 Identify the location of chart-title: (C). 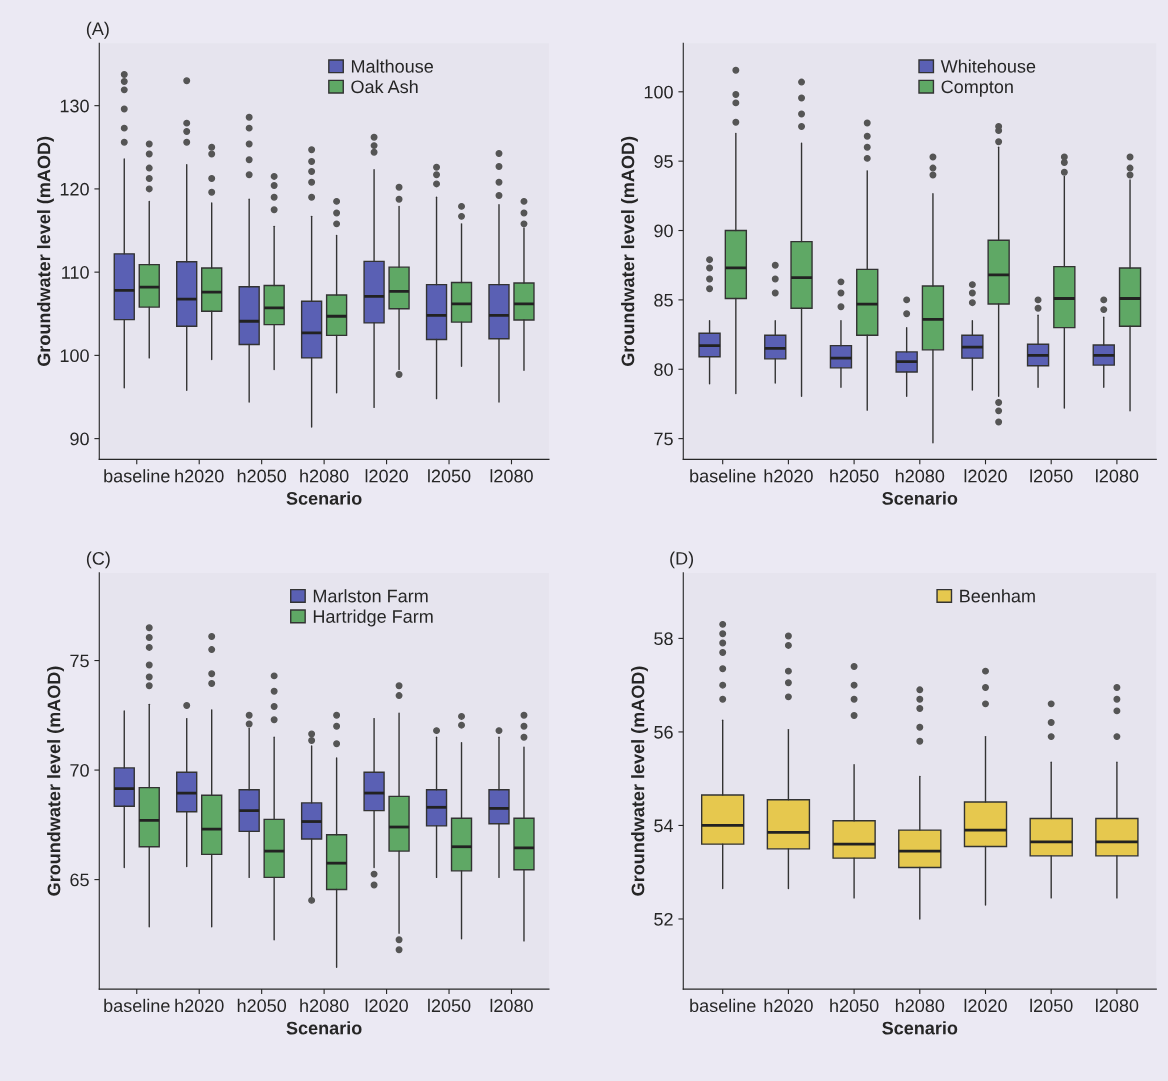
(98, 560).